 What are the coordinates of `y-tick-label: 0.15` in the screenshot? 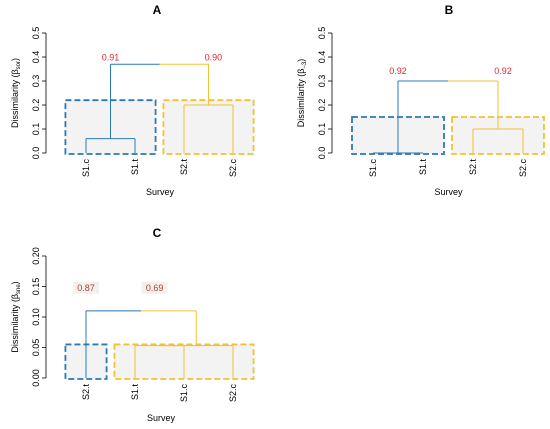 It's located at (36, 287).